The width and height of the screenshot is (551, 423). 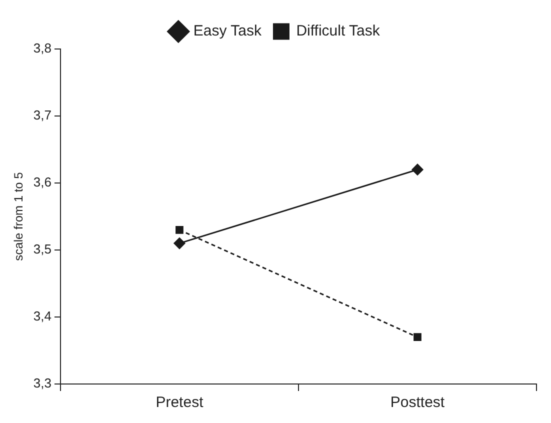 What do you see at coordinates (19, 216) in the screenshot?
I see `y-axis-title: scale from 1 to 5` at bounding box center [19, 216].